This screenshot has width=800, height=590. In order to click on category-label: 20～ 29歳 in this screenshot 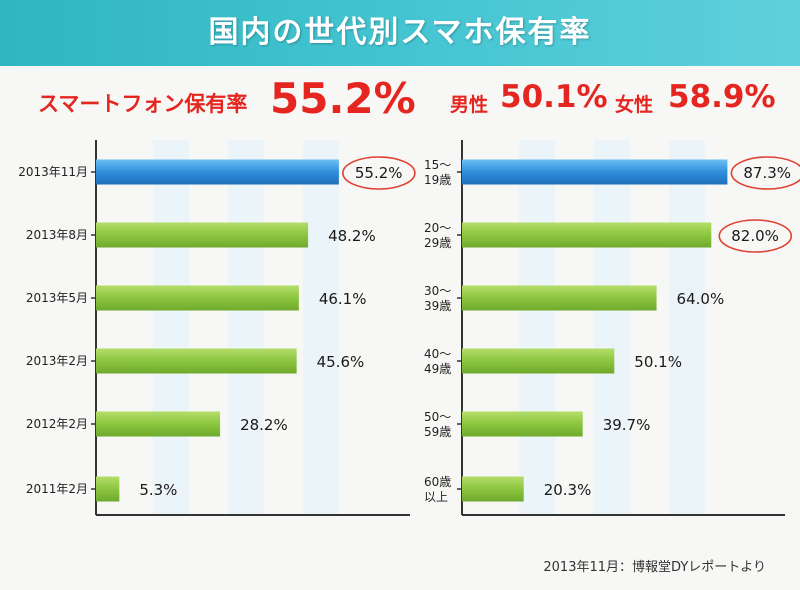, I will do `click(437, 235)`.